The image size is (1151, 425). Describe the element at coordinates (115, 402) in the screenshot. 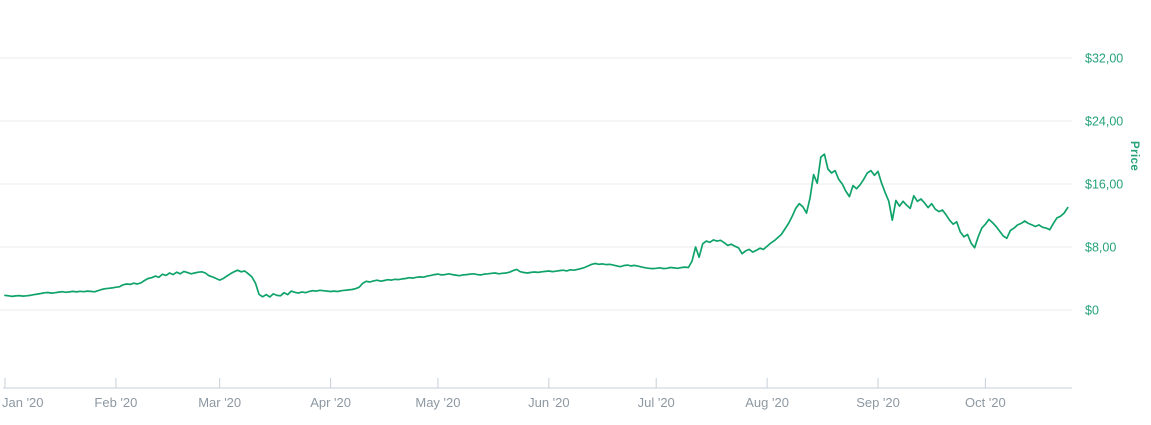

I see `x-axis-tick-label: Feb '20` at that location.